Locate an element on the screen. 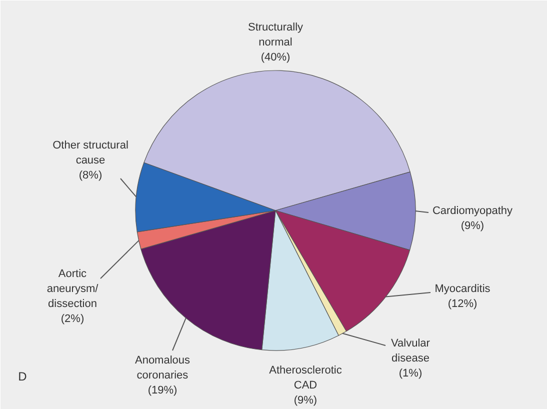  data-label: (12%) is located at coordinates (463, 304).